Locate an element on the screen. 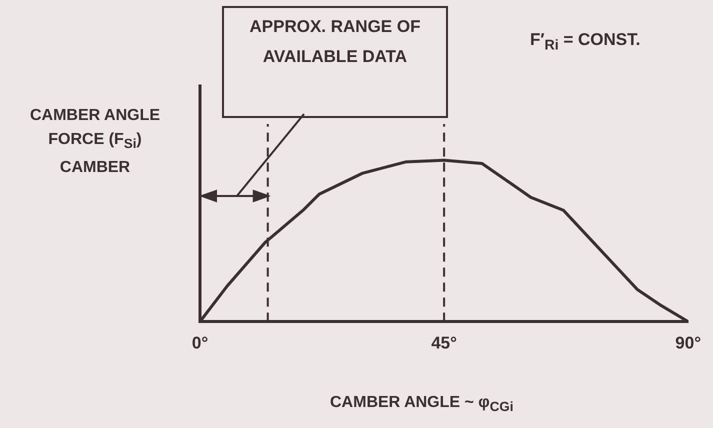 This screenshot has height=428, width=713. y-axis-title: CAMBER ANGLE FORCE (F$_{Si}$) CAMBER is located at coordinates (95, 142).